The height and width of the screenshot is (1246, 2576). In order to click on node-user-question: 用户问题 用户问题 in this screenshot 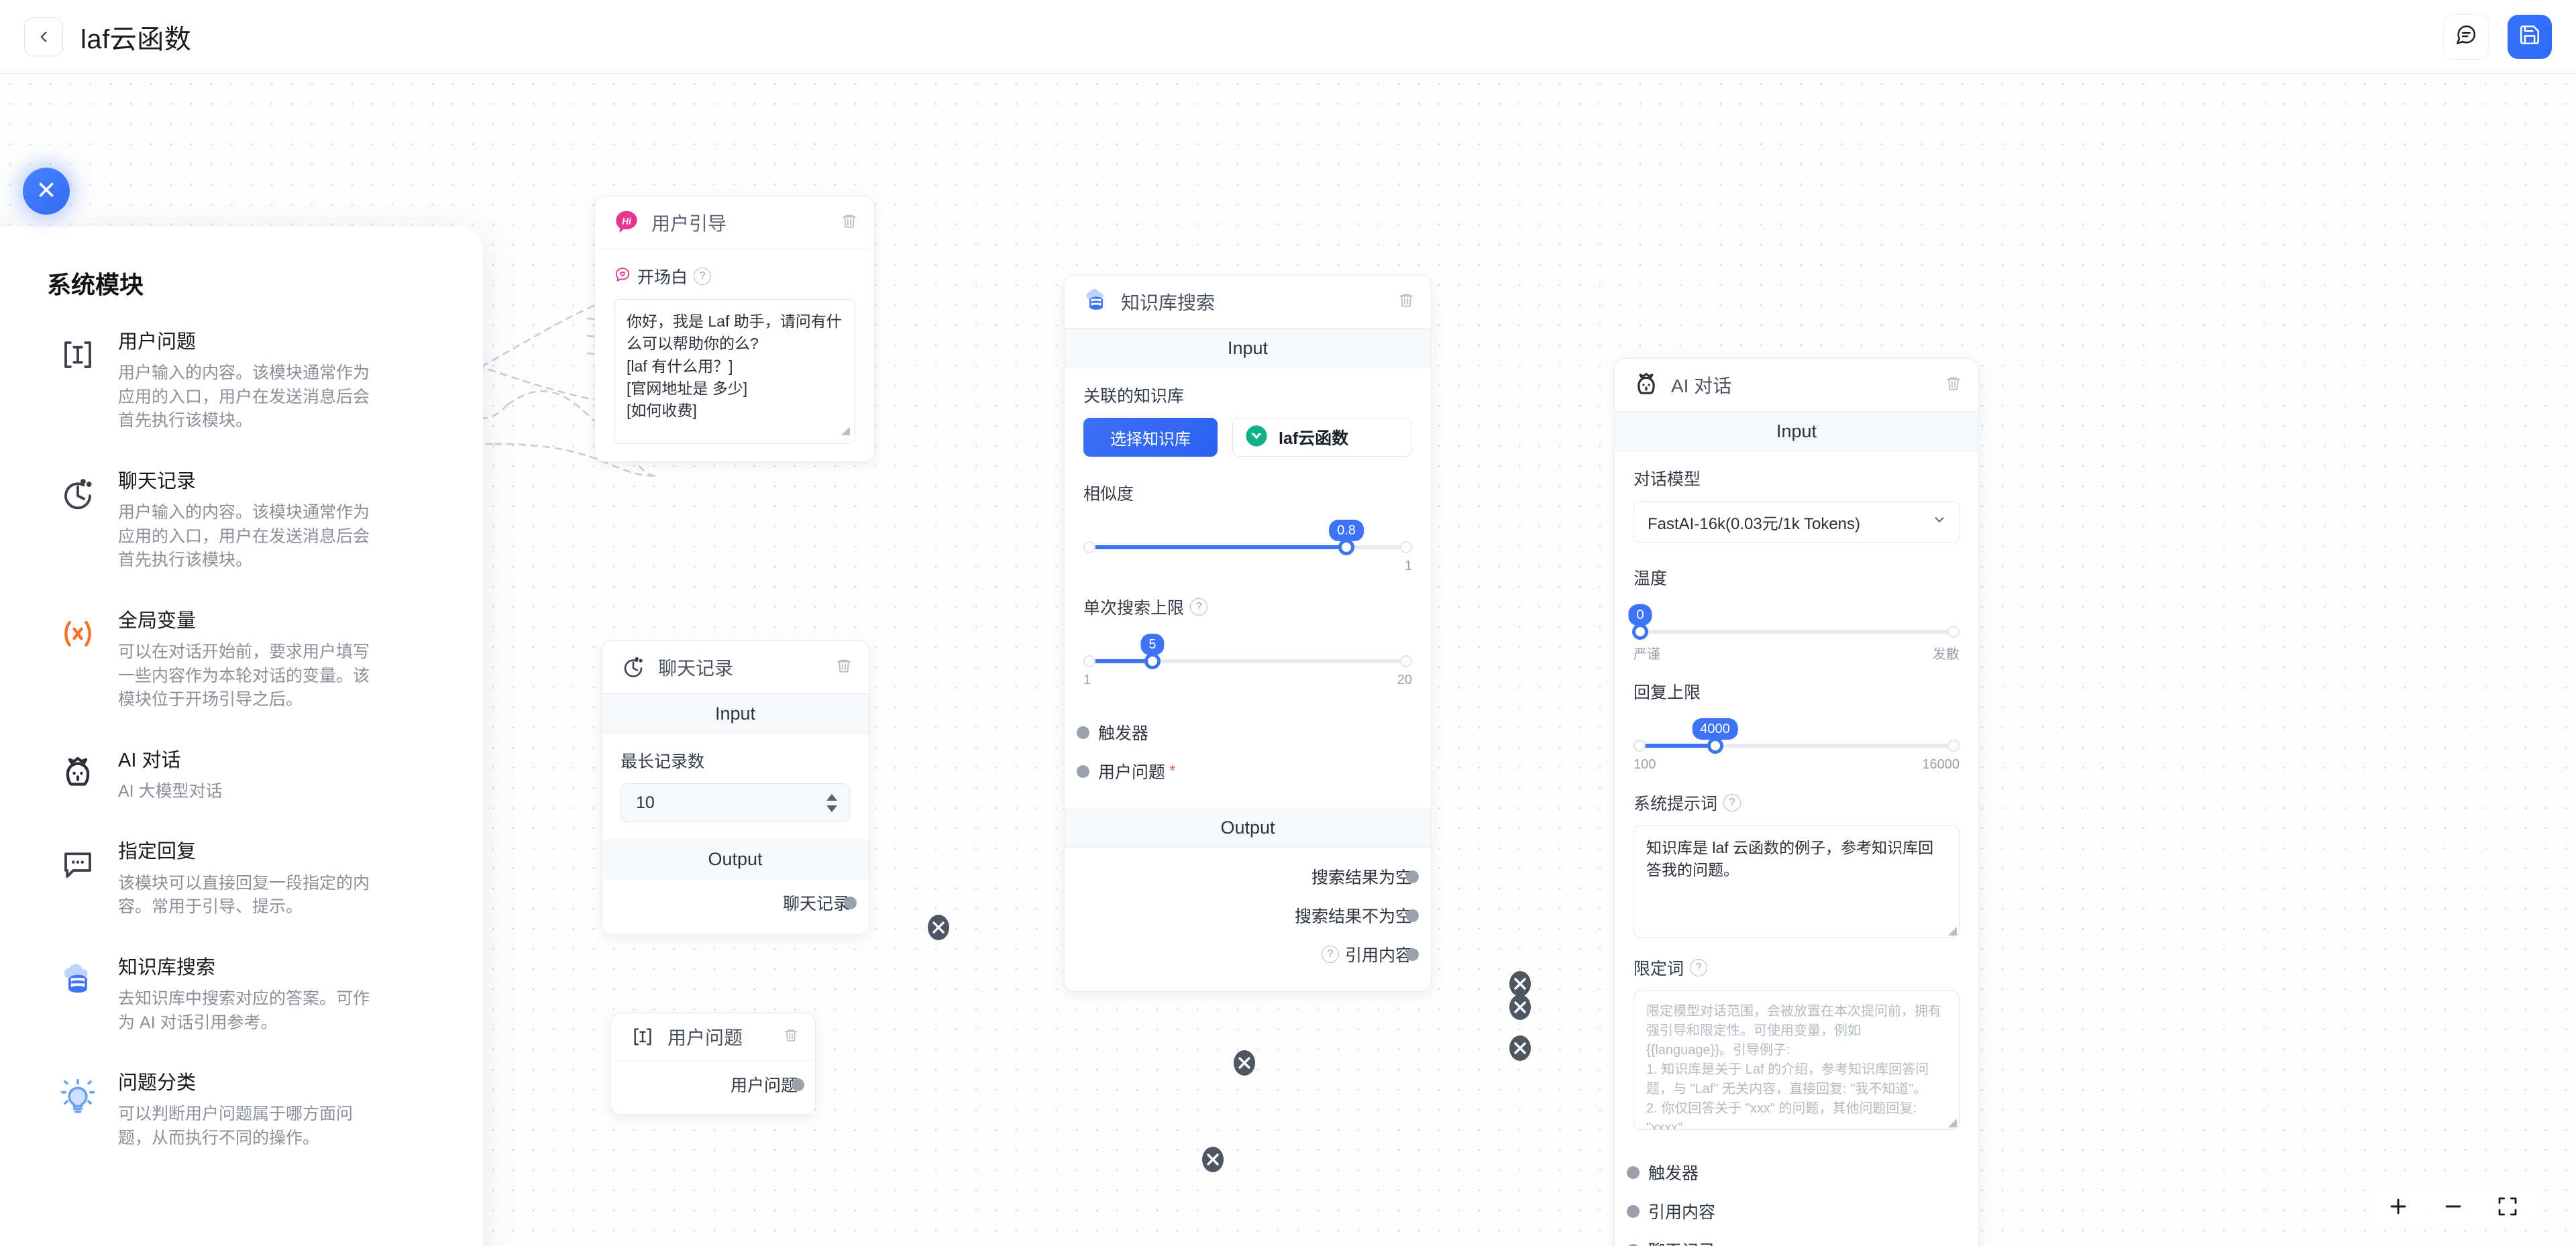, I will do `click(713, 1064)`.